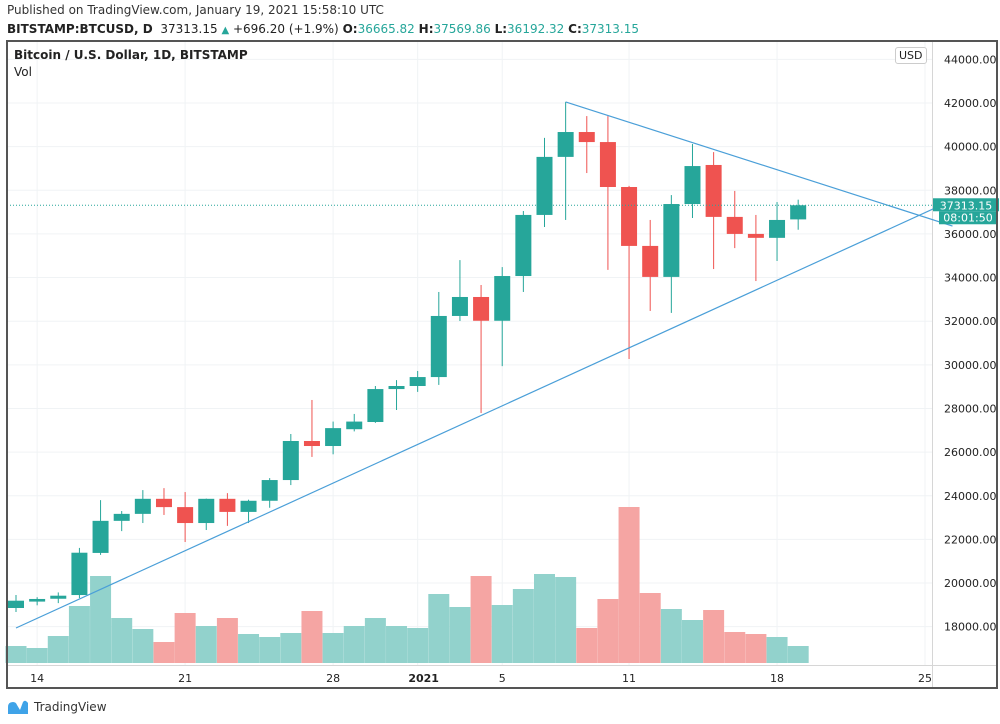 The height and width of the screenshot is (724, 1000). I want to click on countdown-tag-bg, so click(968, 218).